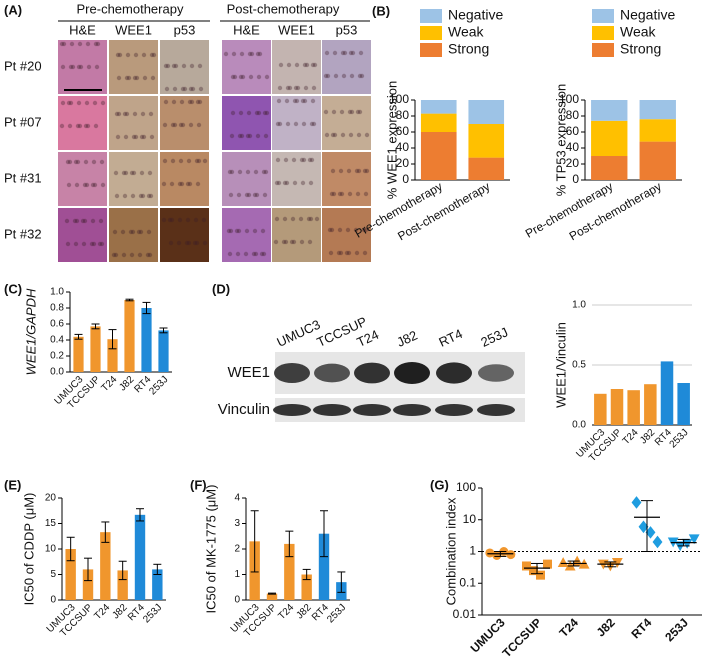 This screenshot has width=709, height=672. Describe the element at coordinates (198, 484) in the screenshot. I see `panel-label: (F)` at that location.